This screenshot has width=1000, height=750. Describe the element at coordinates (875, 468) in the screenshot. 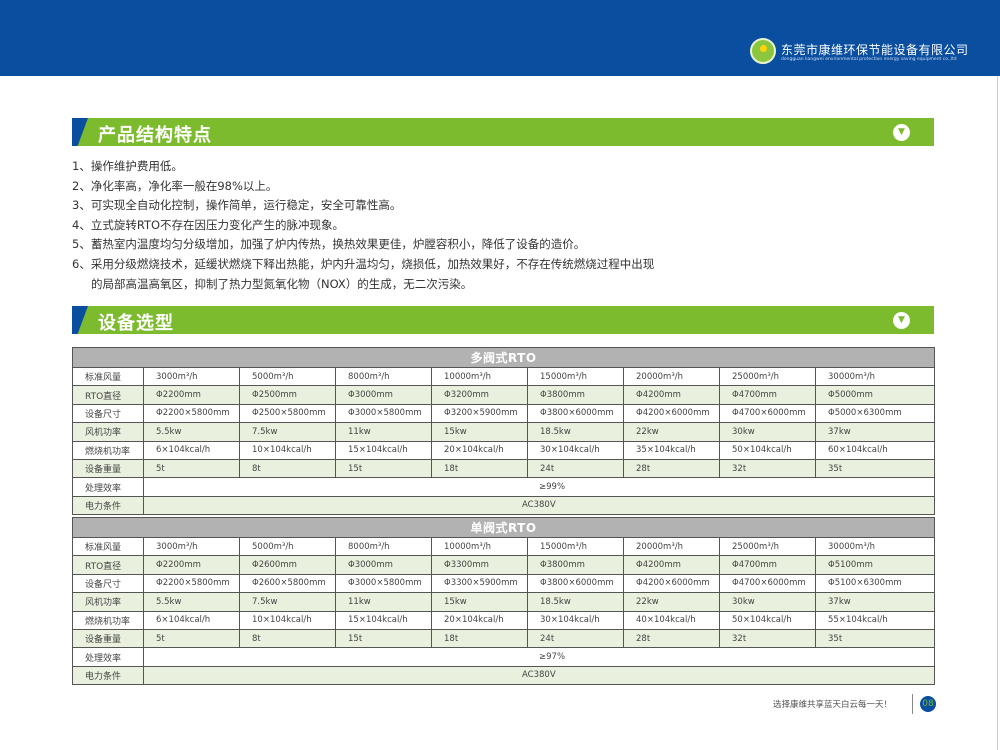

I see `table-cell: 35t` at that location.